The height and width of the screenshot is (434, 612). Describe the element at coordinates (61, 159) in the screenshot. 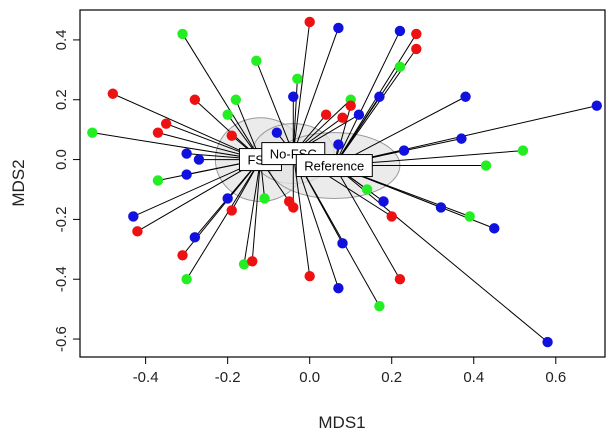

I see `y-tick-label: 0.0` at that location.